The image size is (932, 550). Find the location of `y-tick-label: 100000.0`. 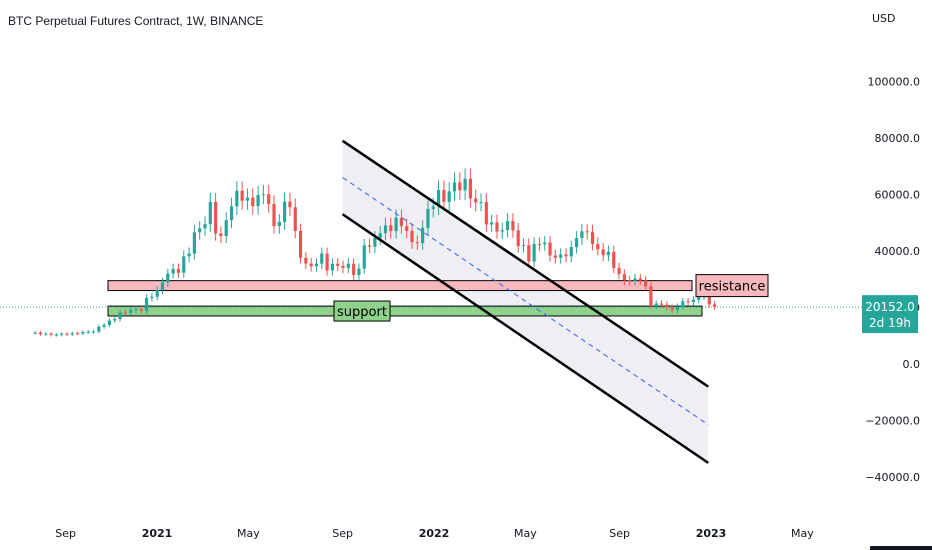

y-tick-label: 100000.0 is located at coordinates (894, 82).